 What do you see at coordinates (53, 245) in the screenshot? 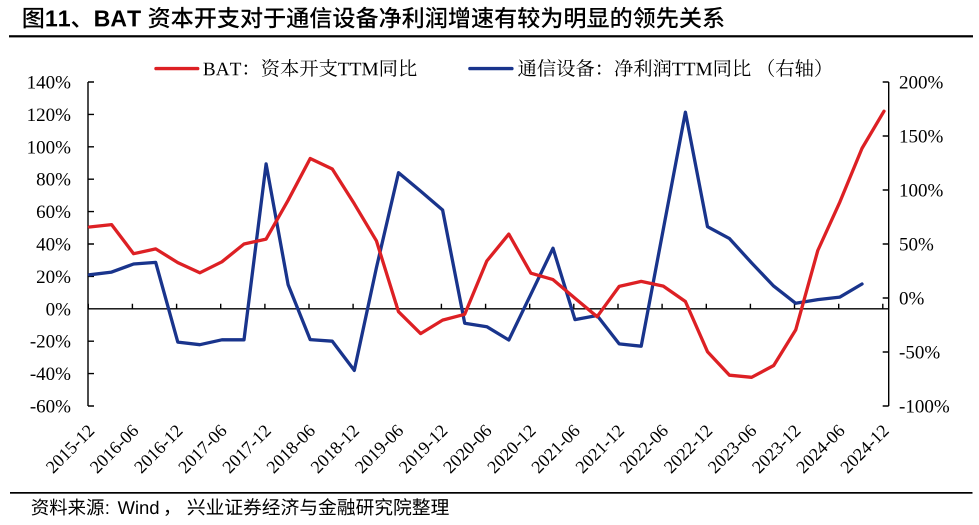
I see `svg-text: 40%` at bounding box center [53, 245].